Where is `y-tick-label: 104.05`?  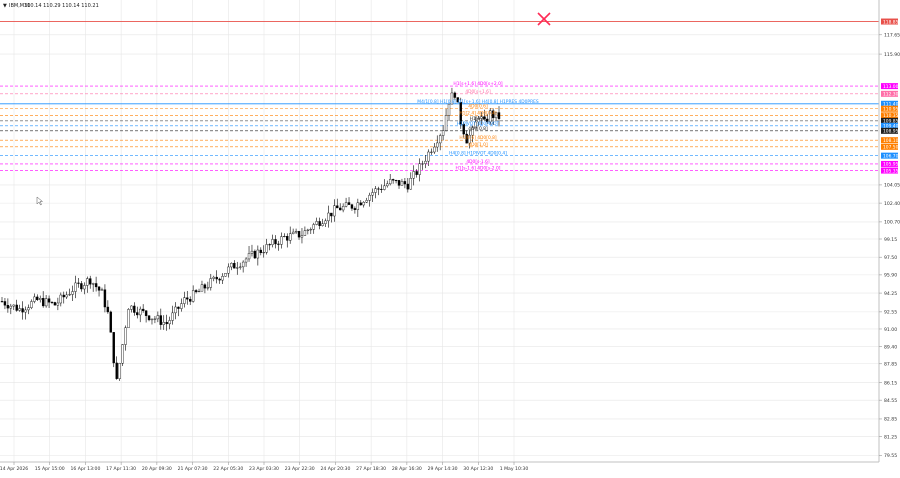
y-tick-label: 104.05 is located at coordinates (892, 186).